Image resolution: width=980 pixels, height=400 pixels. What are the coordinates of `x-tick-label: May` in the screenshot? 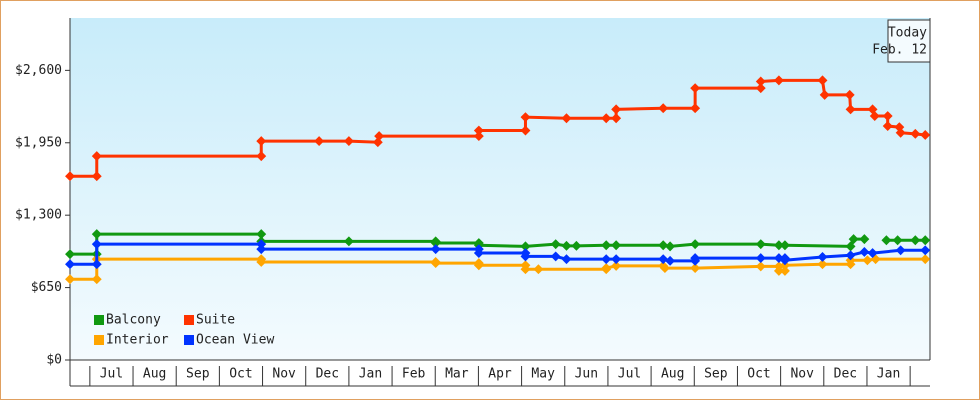 It's located at (543, 374).